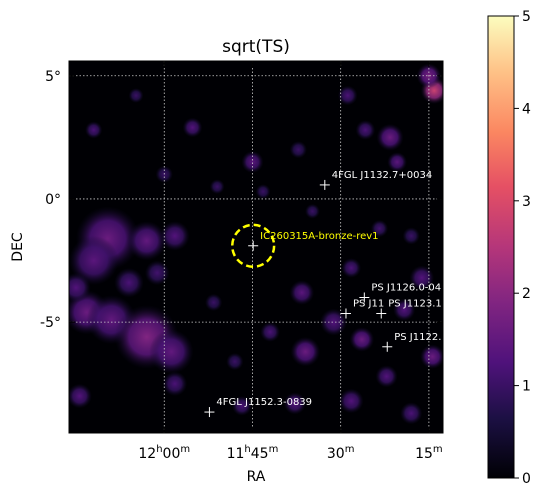  I want to click on x-tick-label: 11h45m, so click(253, 453).